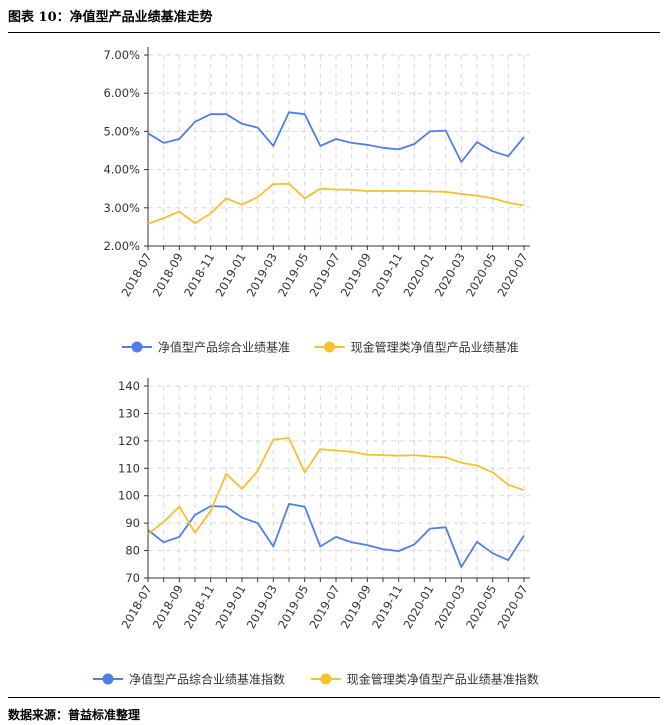 Image resolution: width=668 pixels, height=725 pixels. I want to click on source-note: 数据来源：普益标准整理, so click(74, 715).